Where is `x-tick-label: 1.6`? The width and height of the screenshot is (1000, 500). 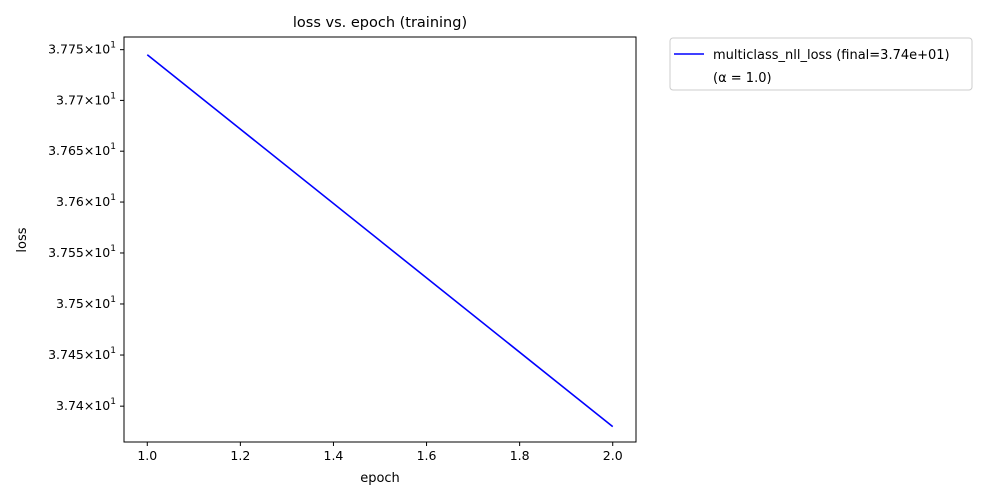
x-tick-label: 1.6 is located at coordinates (427, 455).